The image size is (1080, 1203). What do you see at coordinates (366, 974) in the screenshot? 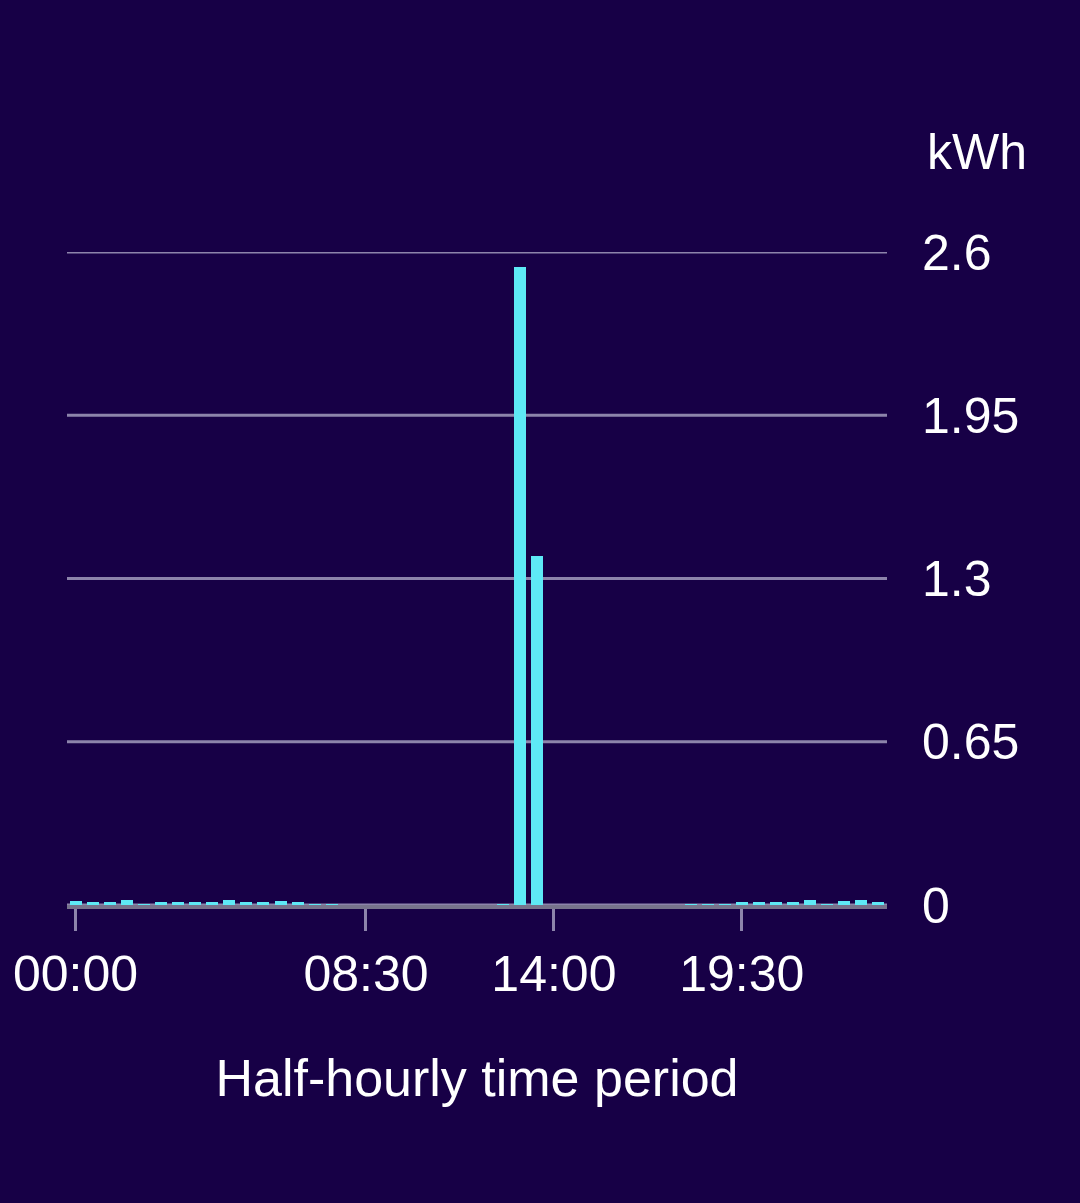
I see `x-tick-label: 08:30` at bounding box center [366, 974].